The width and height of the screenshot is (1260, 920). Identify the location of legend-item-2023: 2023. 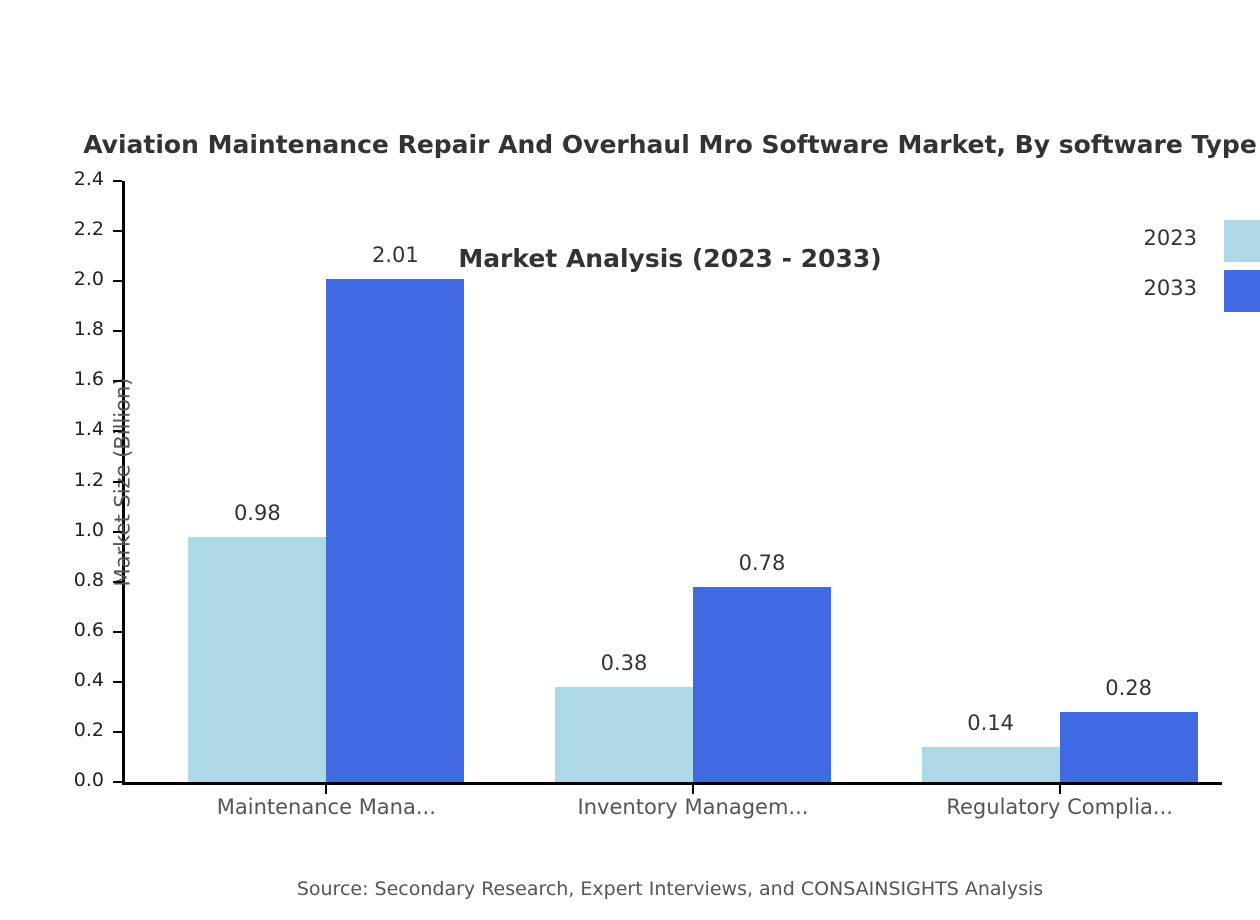
(1198, 245).